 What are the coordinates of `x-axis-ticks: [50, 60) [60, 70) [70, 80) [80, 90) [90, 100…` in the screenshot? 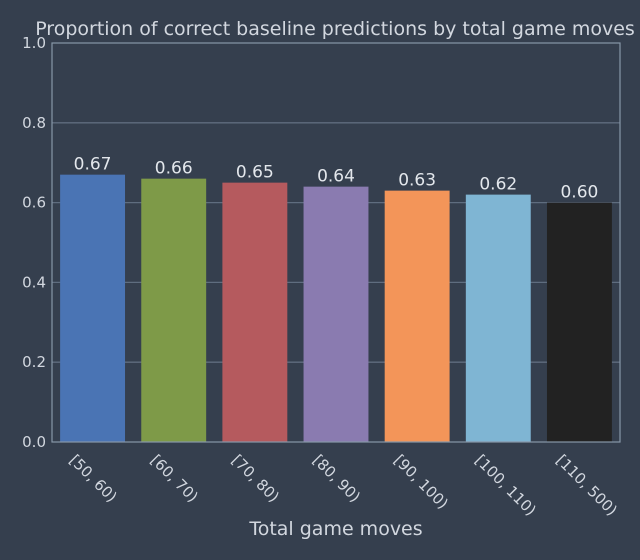 It's located at (343, 485).